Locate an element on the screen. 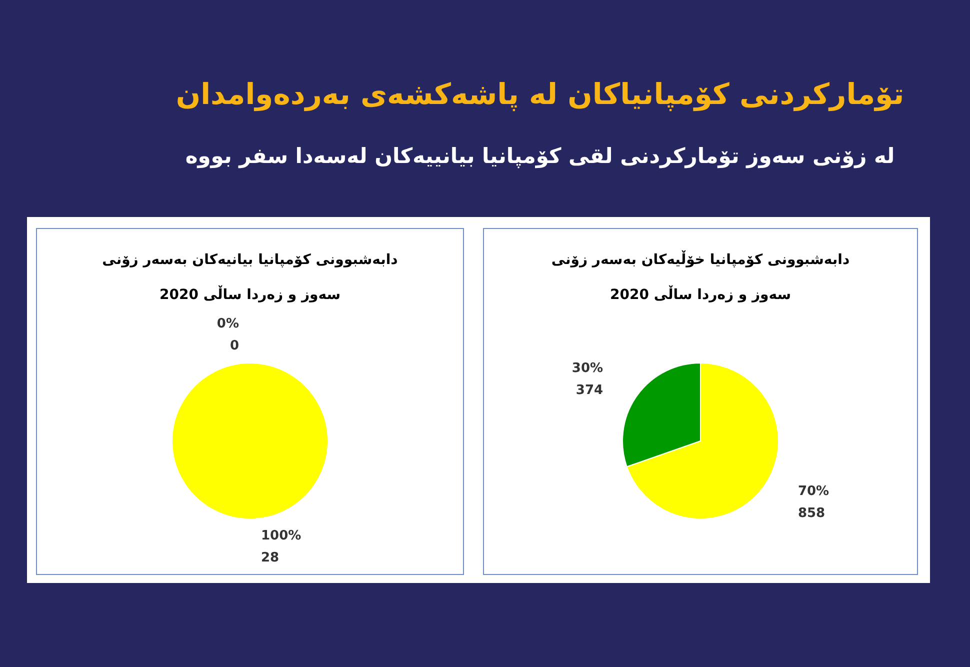  text: لە زۆنی سەوز تۆمارکردنی لقی کۆمپانیا بیانییەکان لەسەدا سفر بووە is located at coordinates (540, 156).